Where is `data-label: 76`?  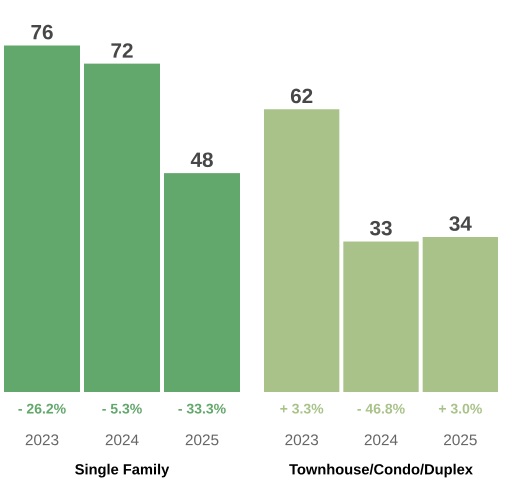 data-label: 76 is located at coordinates (42, 32).